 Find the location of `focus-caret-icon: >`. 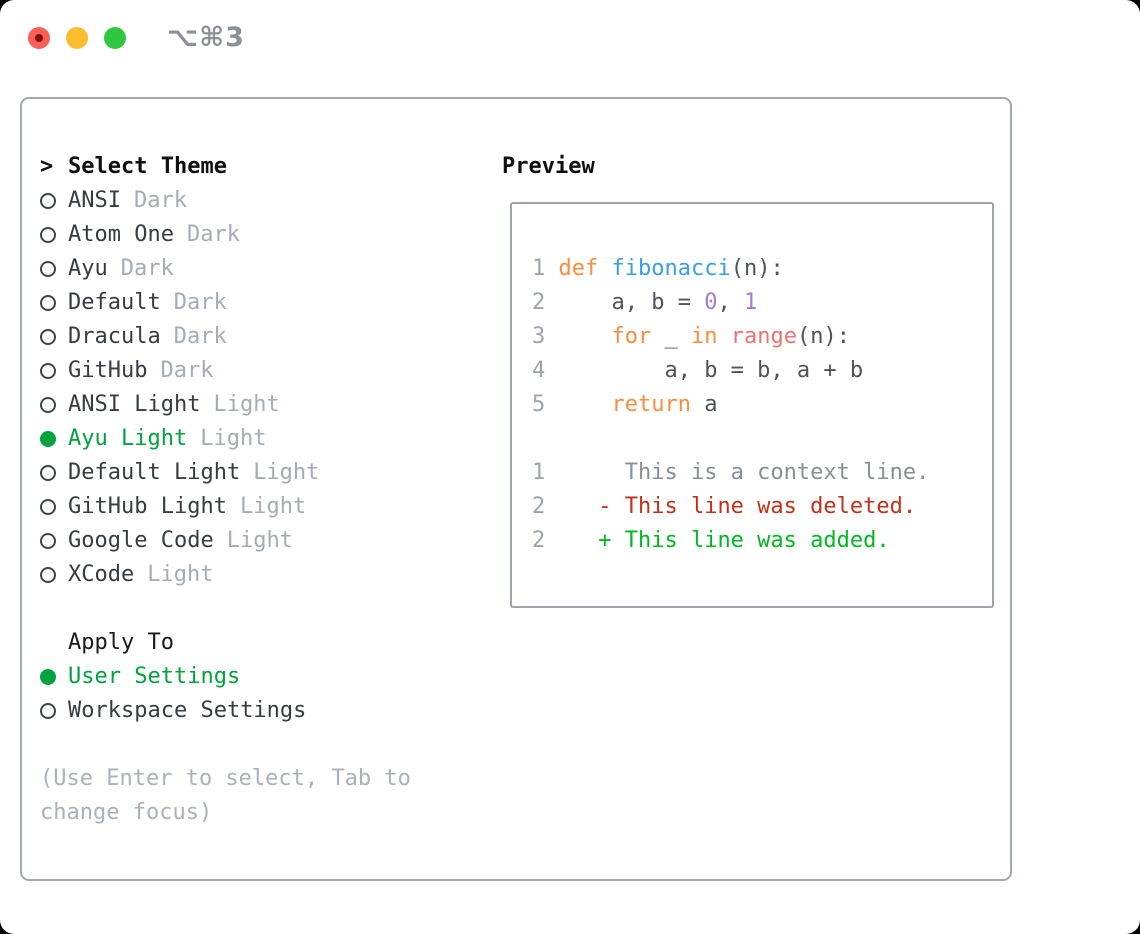

focus-caret-icon: > is located at coordinates (47, 166).